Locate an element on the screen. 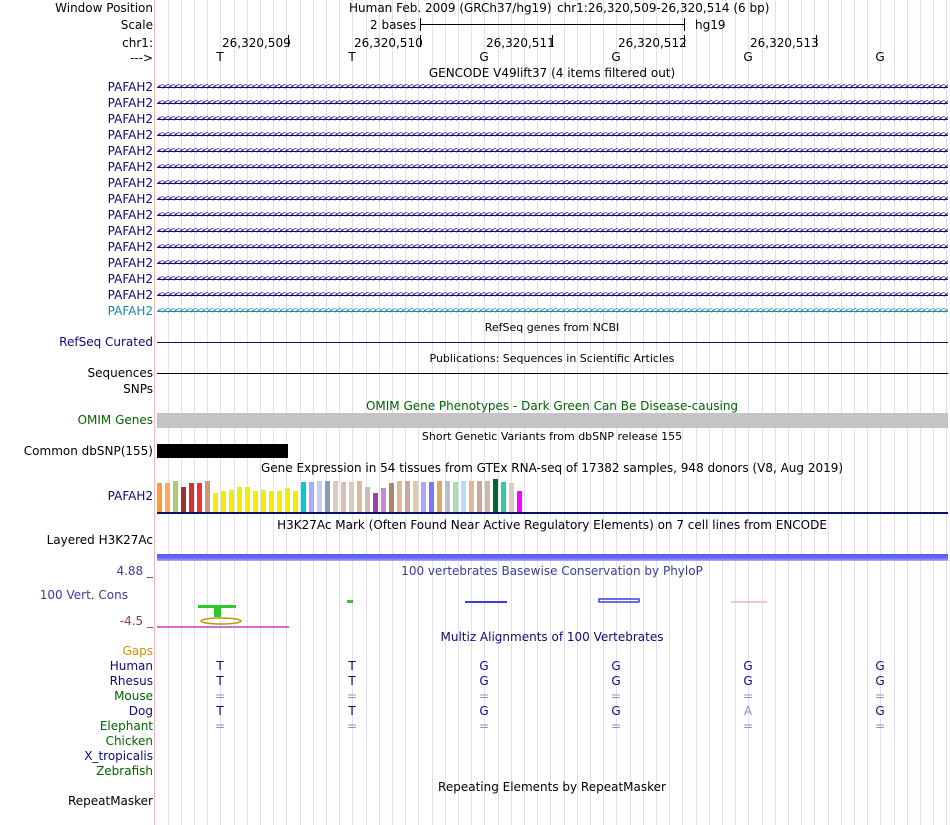 The image size is (950, 825). gaps-label: Gaps is located at coordinates (137, 651).